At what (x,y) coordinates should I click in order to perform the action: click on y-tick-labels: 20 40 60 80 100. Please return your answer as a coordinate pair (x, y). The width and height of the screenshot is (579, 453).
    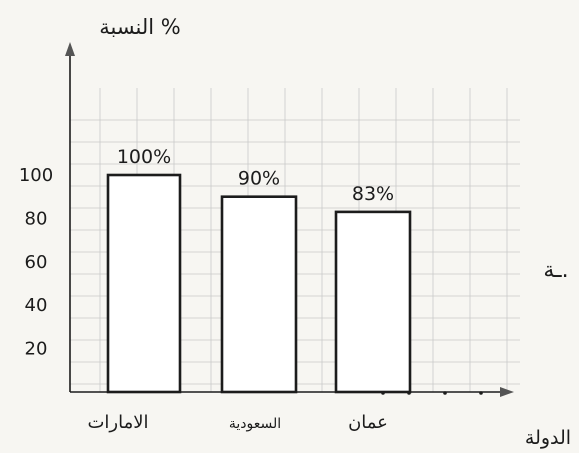
    Looking at the image, I should click on (36, 262).